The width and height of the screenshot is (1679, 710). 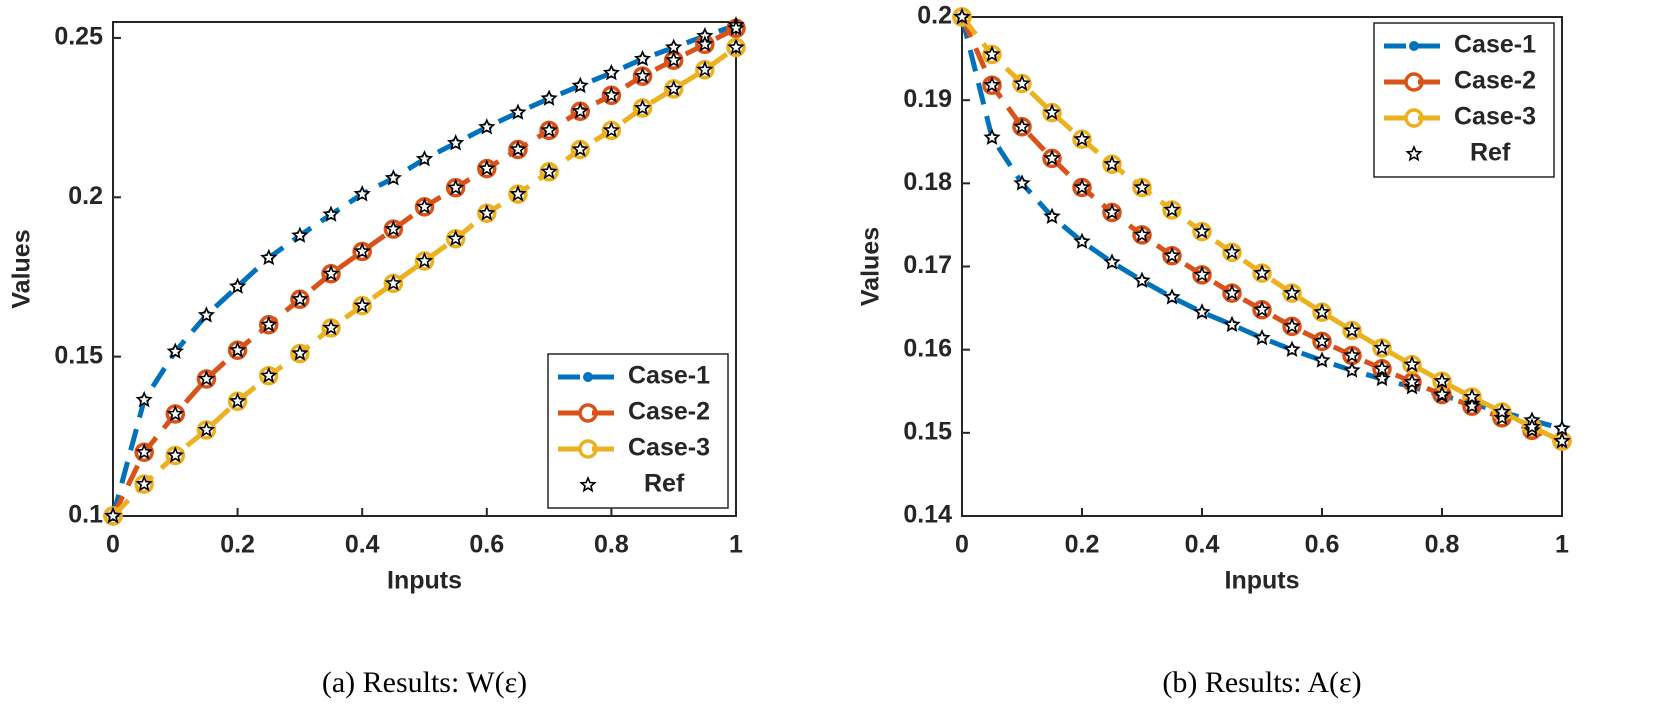 What do you see at coordinates (664, 484) in the screenshot?
I see `legend-label: Ref` at bounding box center [664, 484].